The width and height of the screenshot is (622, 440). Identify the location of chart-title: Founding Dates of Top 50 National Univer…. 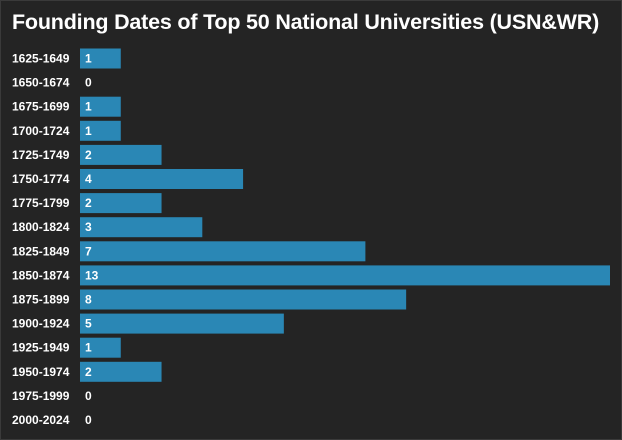
(306, 22).